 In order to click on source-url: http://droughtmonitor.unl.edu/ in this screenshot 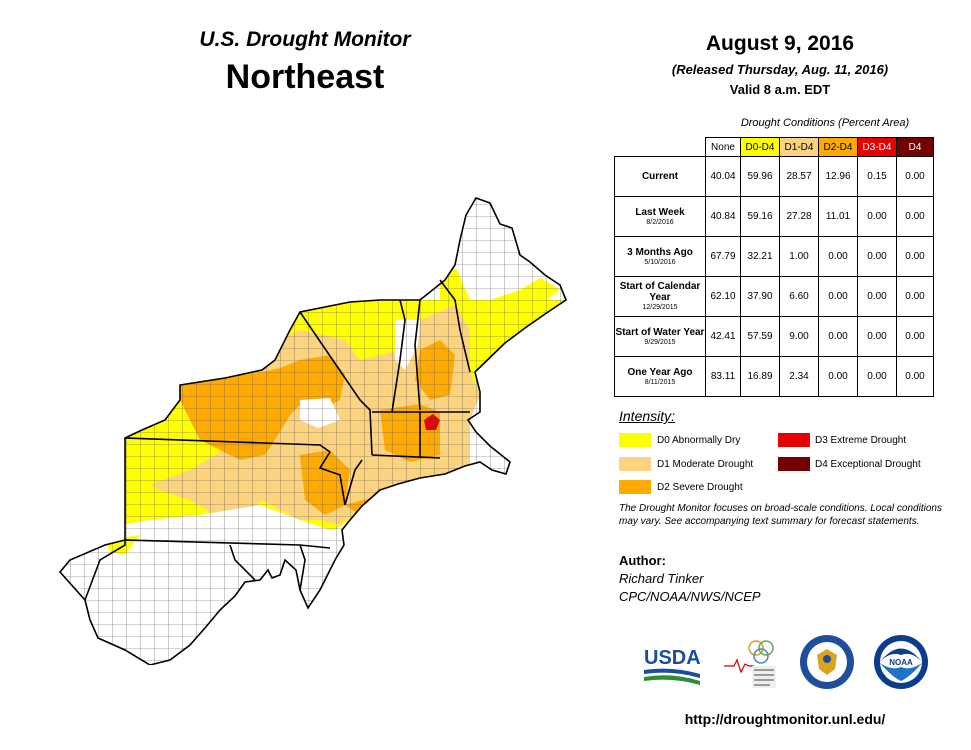, I will do `click(785, 719)`.